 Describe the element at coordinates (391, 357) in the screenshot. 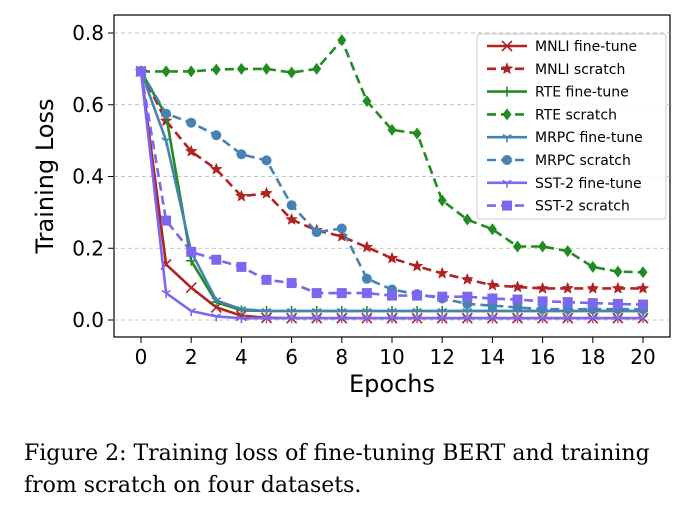

I see `x-tick-label: 10` at that location.